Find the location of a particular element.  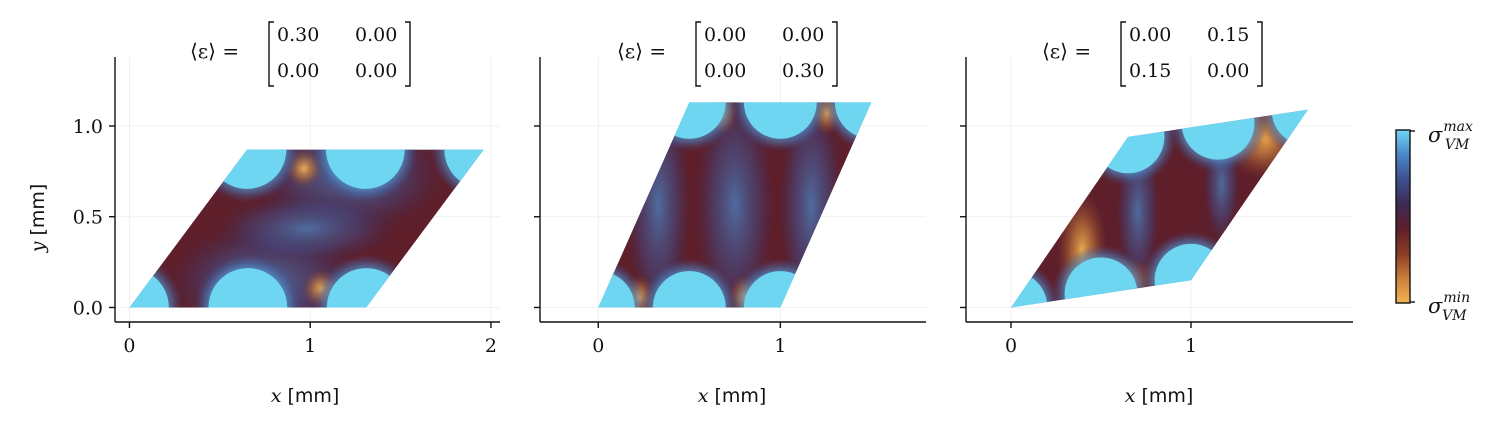

panel-1-title: ⟨ε⟩ = 0.30 0.00 0.00 0.00 is located at coordinates (300, 54).